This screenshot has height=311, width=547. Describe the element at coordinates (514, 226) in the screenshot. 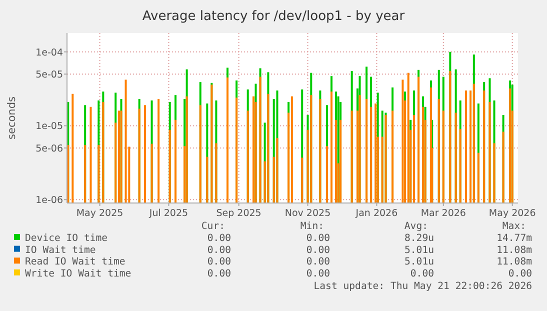

I see `text: Max:` at that location.